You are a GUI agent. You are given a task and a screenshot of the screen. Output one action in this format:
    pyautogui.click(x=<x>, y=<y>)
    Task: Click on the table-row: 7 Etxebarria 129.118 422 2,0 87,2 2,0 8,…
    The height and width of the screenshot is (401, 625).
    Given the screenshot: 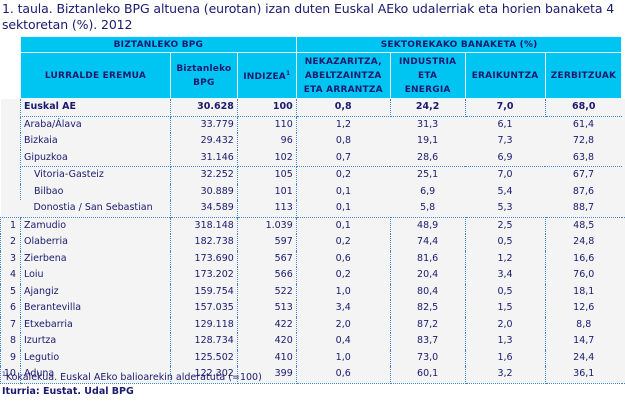 What is the action you would take?
    pyautogui.click(x=312, y=324)
    